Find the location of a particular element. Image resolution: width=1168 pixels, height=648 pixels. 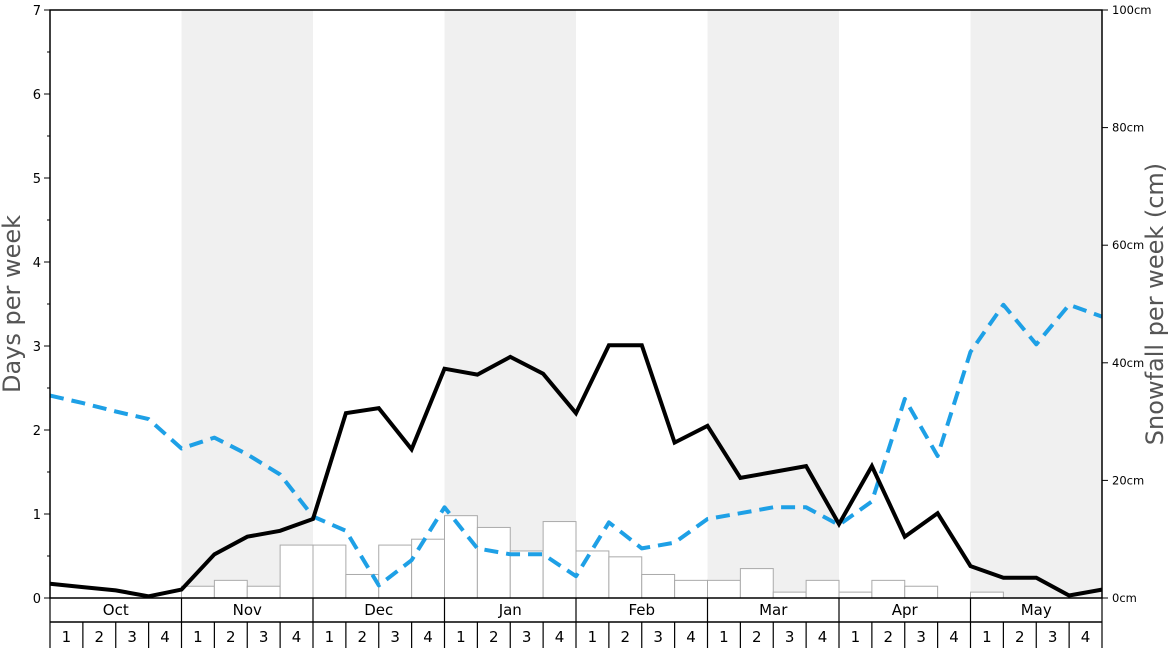

right-axis-title: Snowfall per week (cm) is located at coordinates (1154, 304).